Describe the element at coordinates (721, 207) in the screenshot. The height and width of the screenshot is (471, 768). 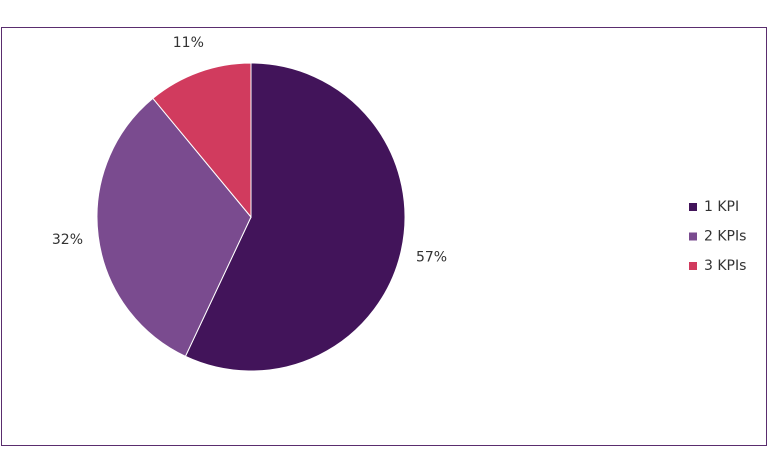
I see `legend-label: 1 KPI` at that location.